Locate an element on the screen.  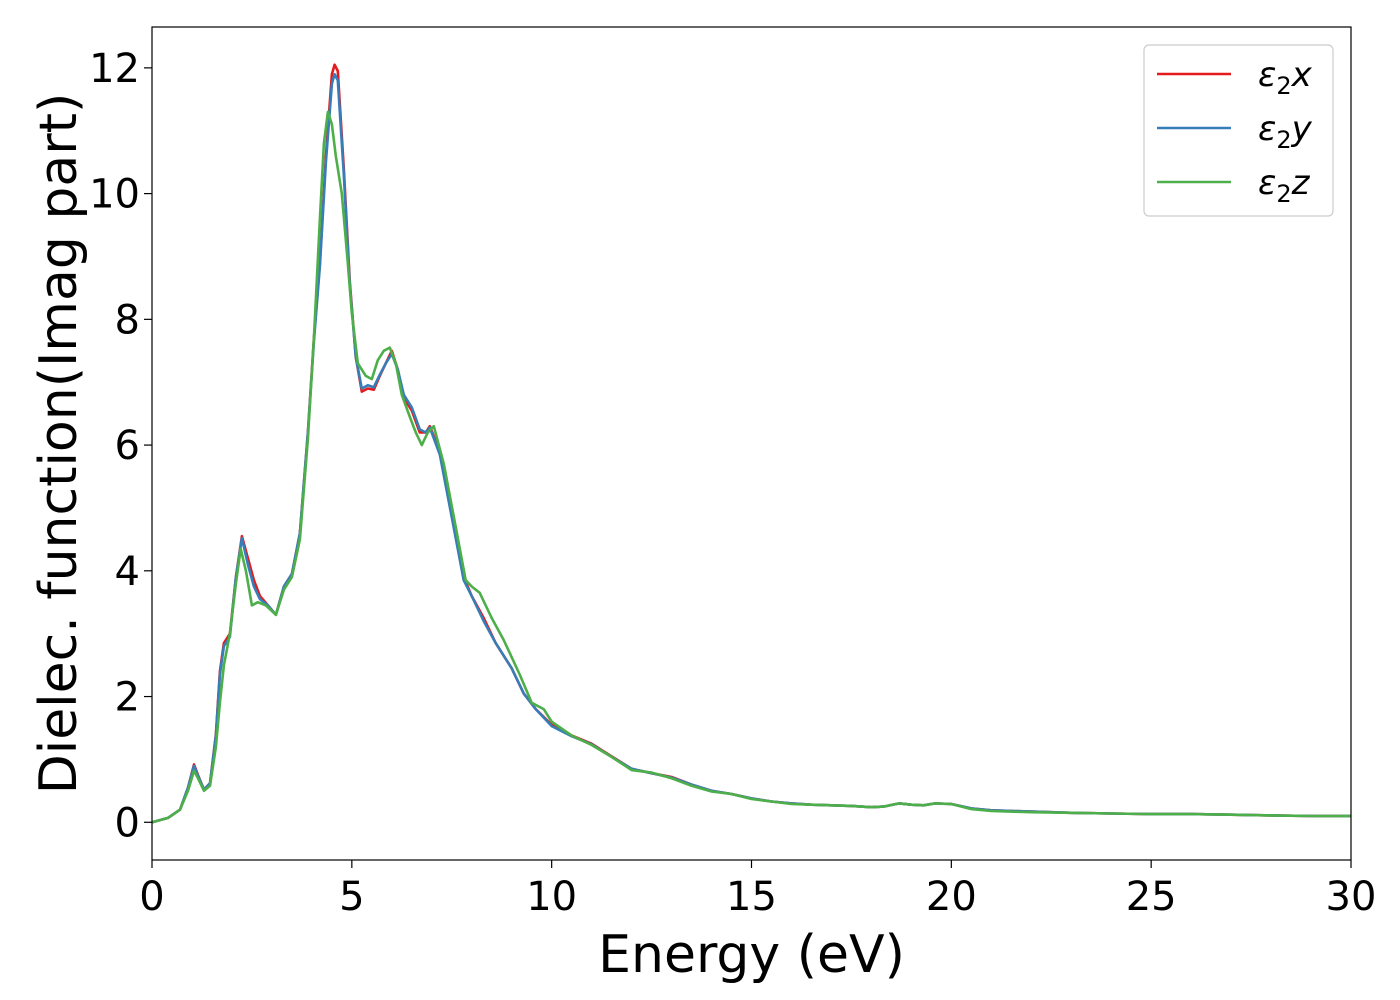
legend-box is located at coordinates (1238, 130).